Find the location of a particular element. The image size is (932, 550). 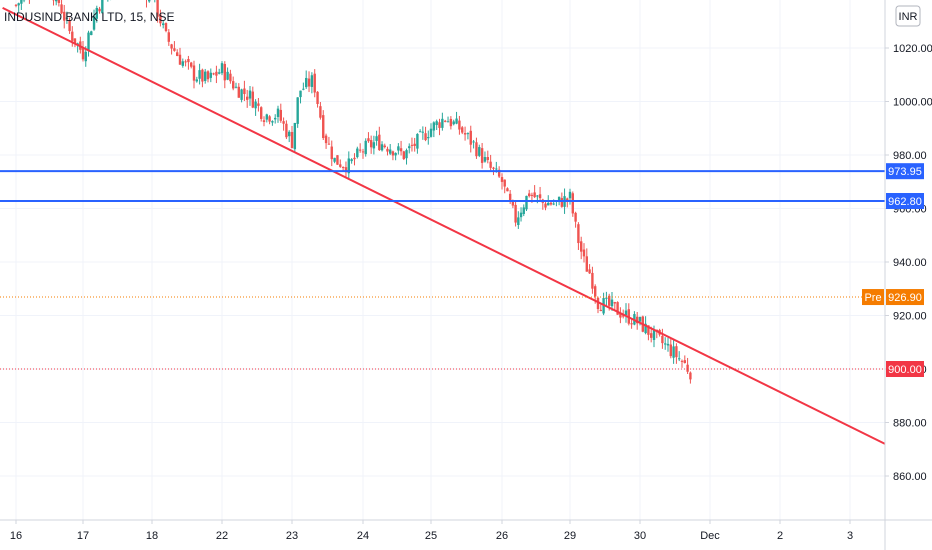

price-tick-label: 880.00 is located at coordinates (910, 424).